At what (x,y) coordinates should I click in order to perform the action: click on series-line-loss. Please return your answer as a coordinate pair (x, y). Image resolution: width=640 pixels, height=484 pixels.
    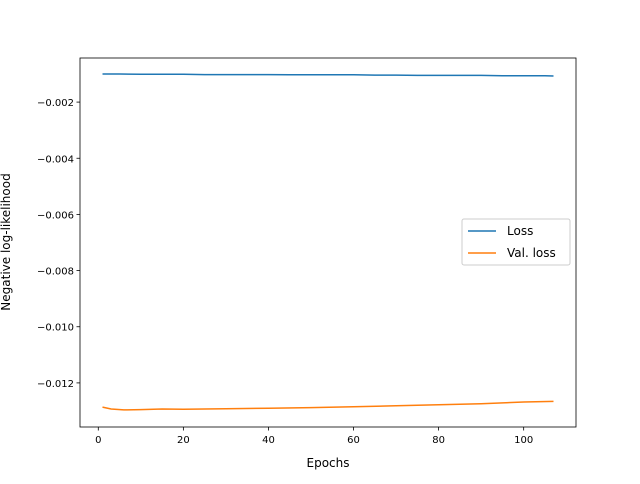
    Looking at the image, I should click on (328, 75).